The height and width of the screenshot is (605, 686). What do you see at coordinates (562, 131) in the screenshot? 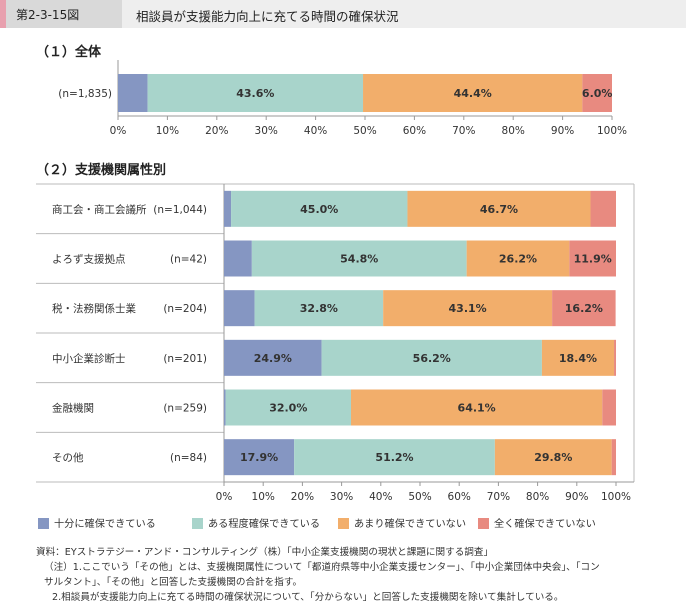
I see `x-tick-label-overall: 90%` at bounding box center [562, 131].